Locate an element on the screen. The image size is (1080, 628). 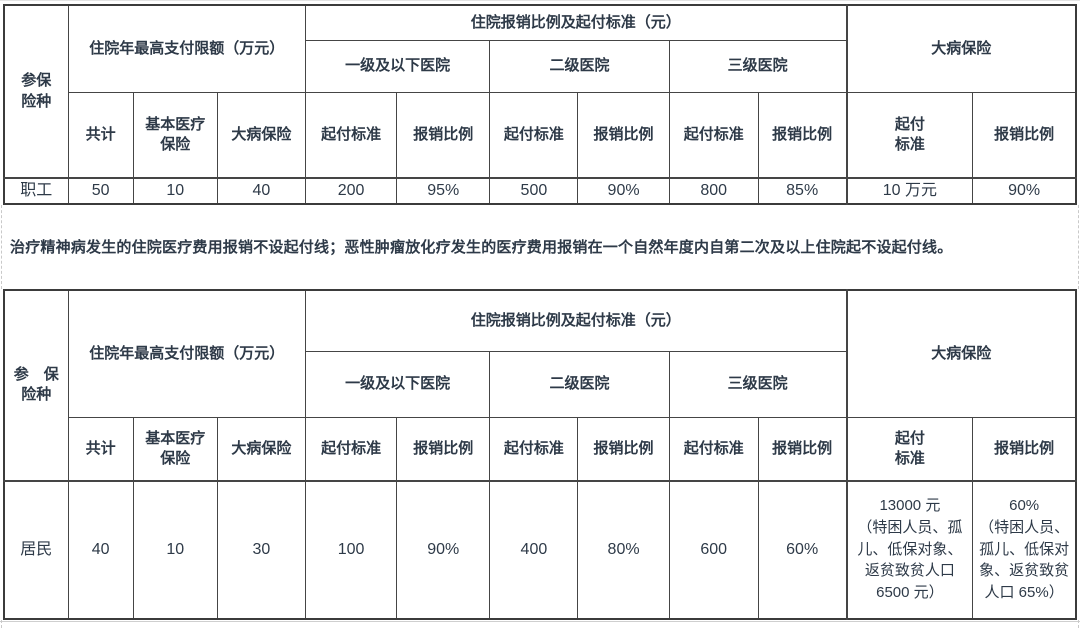
cell-major-ratio: 90% is located at coordinates (1024, 191).